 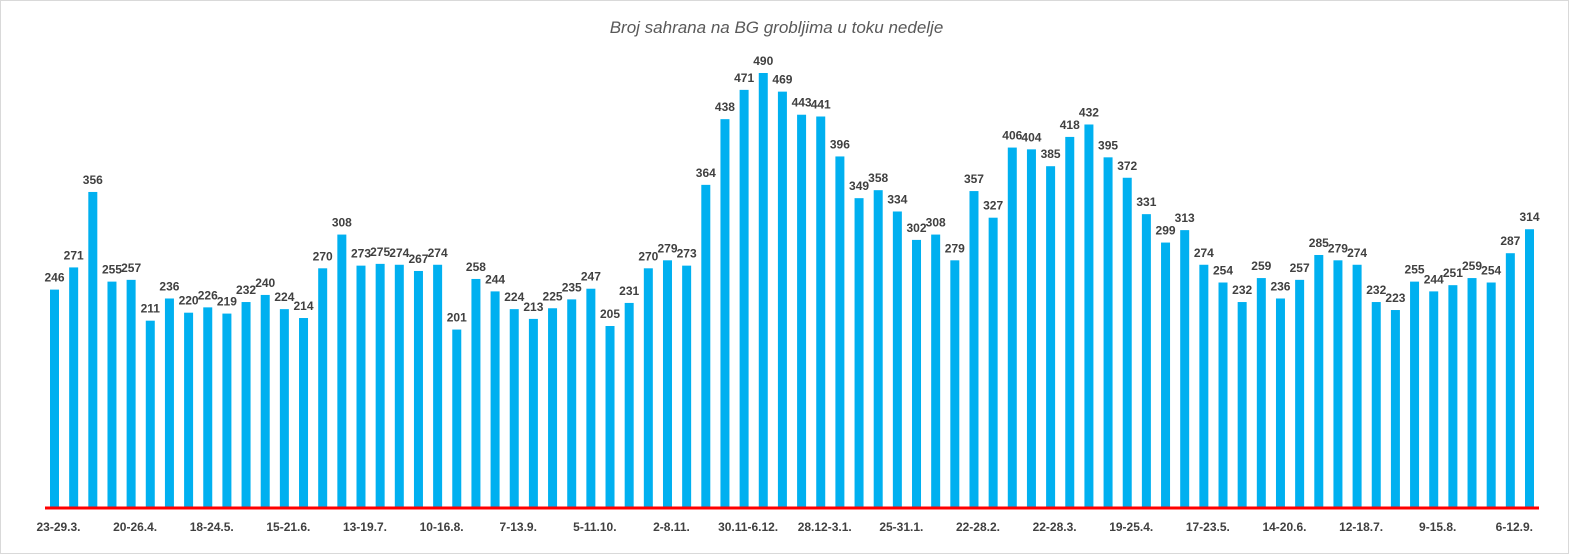 What do you see at coordinates (1510, 241) in the screenshot?
I see `bar-value-label: 287` at bounding box center [1510, 241].